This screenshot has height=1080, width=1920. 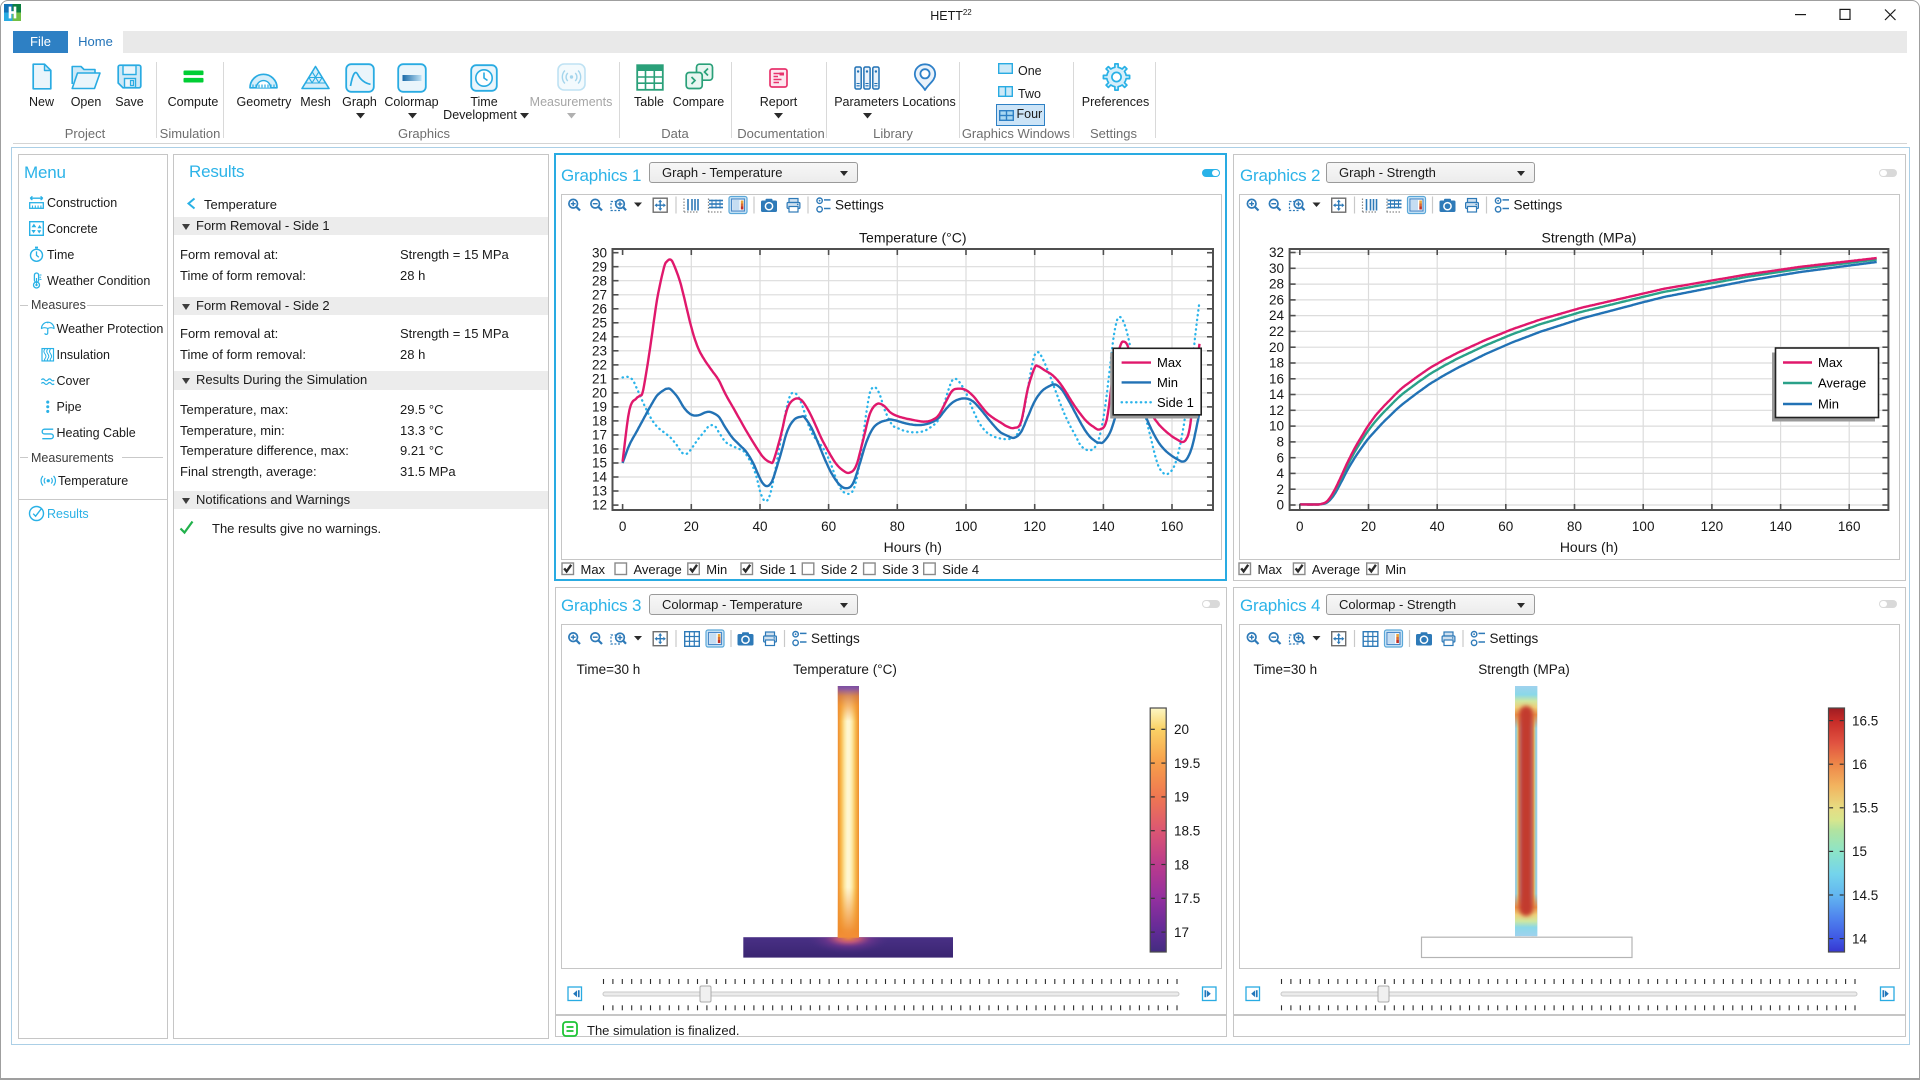 What do you see at coordinates (1865, 895) in the screenshot?
I see `svg-text: 14.5` at bounding box center [1865, 895].